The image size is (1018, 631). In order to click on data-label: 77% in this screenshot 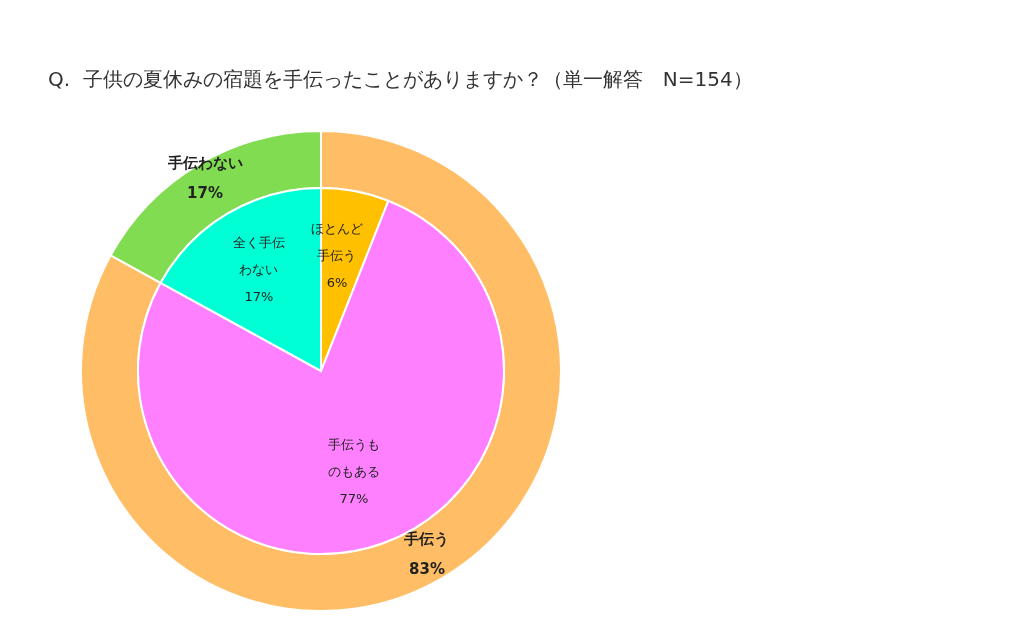, I will do `click(354, 498)`.